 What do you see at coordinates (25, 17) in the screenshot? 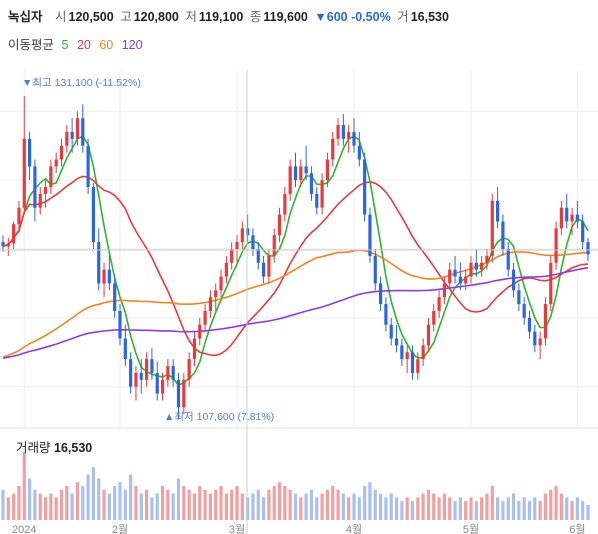
I see `stock-name: 녹십자` at bounding box center [25, 17].